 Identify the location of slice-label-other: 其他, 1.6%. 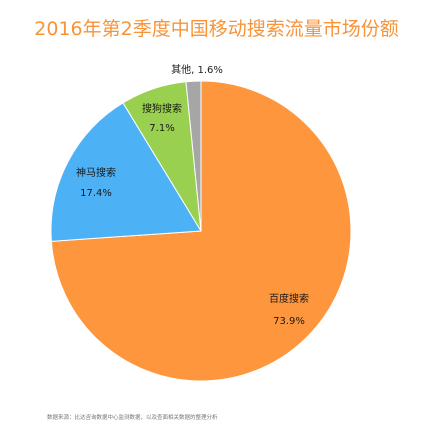
(197, 69).